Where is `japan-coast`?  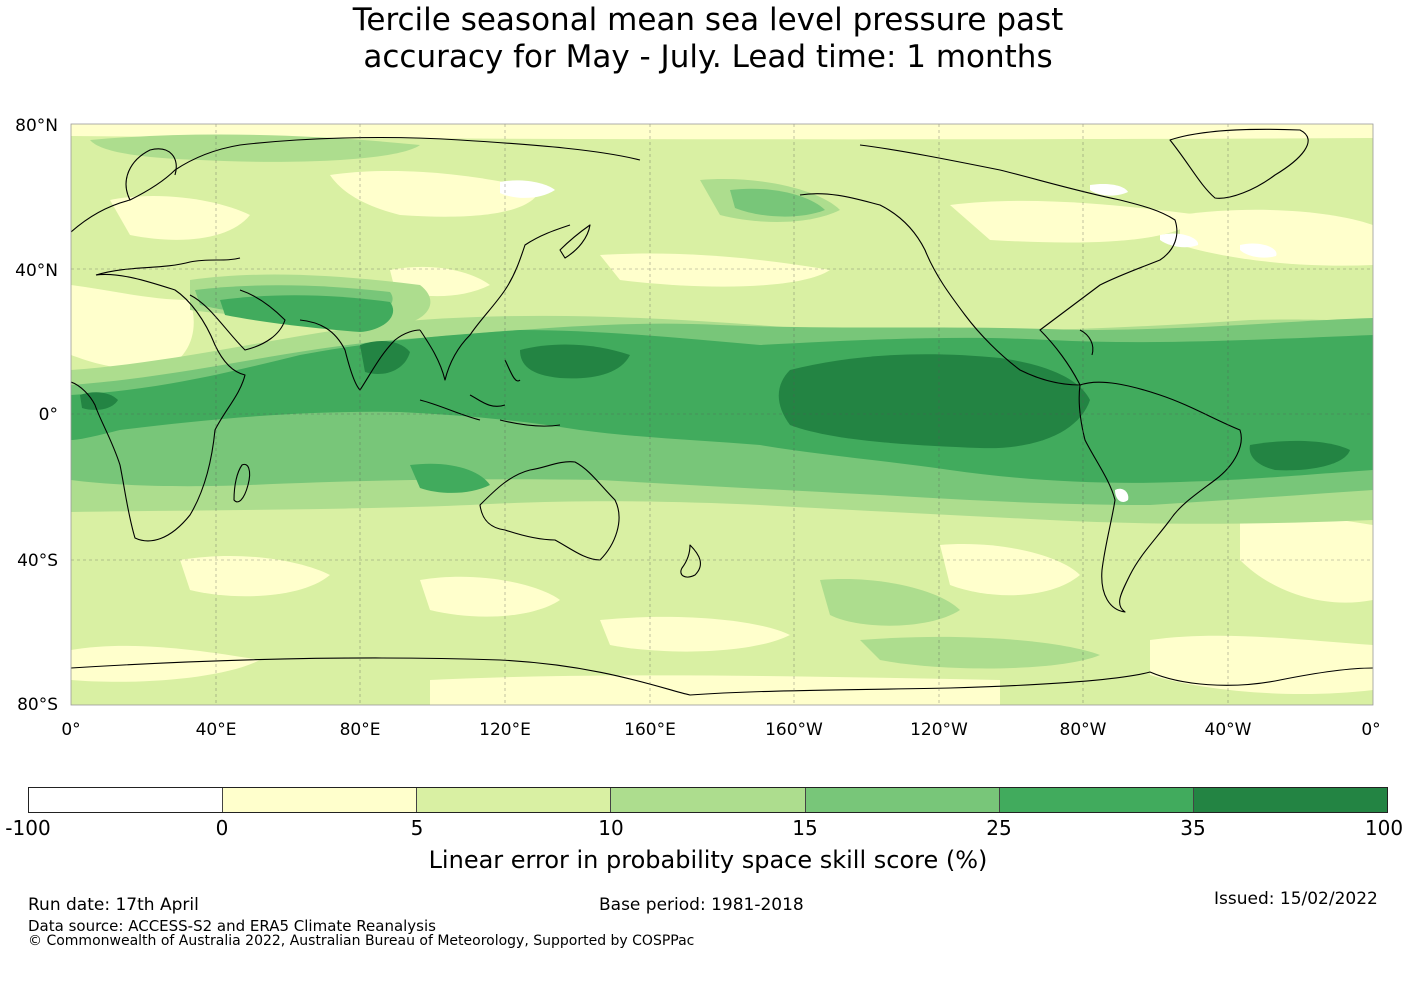
japan-coast is located at coordinates (575, 241).